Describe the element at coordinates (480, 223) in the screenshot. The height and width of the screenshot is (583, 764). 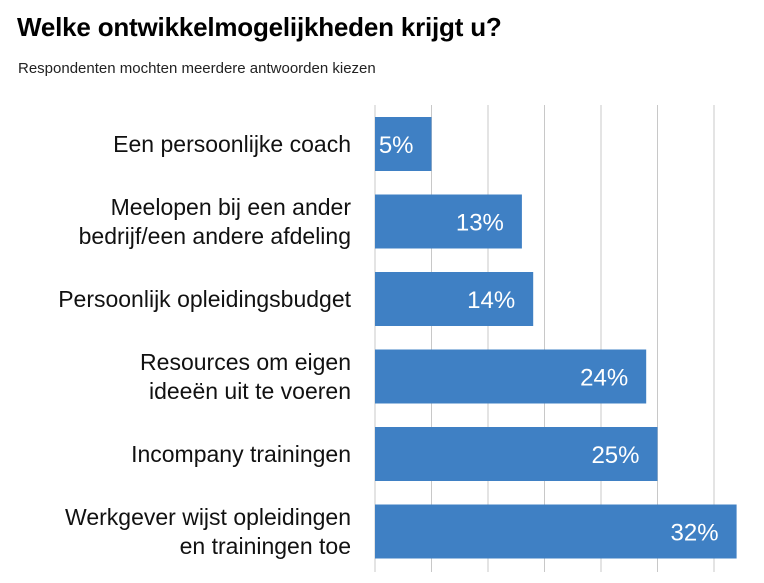
I see `data-label: 13%` at that location.